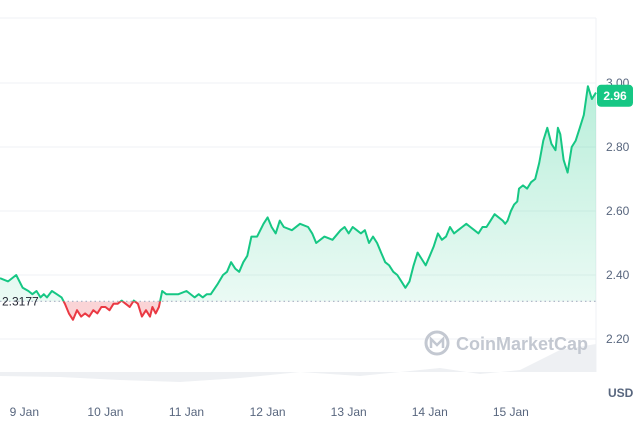 Image resolution: width=644 pixels, height=425 pixels. I want to click on coinmarketcap-logo-icon, so click(437, 343).